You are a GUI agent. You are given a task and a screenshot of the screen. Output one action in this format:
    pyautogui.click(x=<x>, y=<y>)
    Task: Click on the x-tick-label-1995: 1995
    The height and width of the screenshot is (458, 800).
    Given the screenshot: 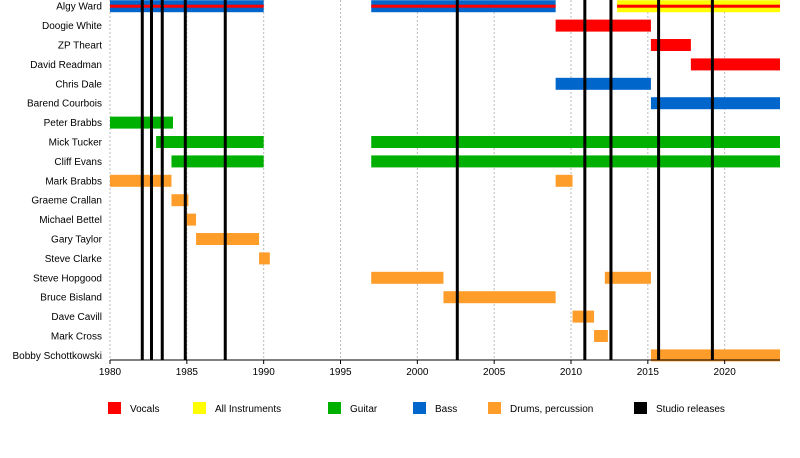 What is the action you would take?
    pyautogui.click(x=340, y=372)
    